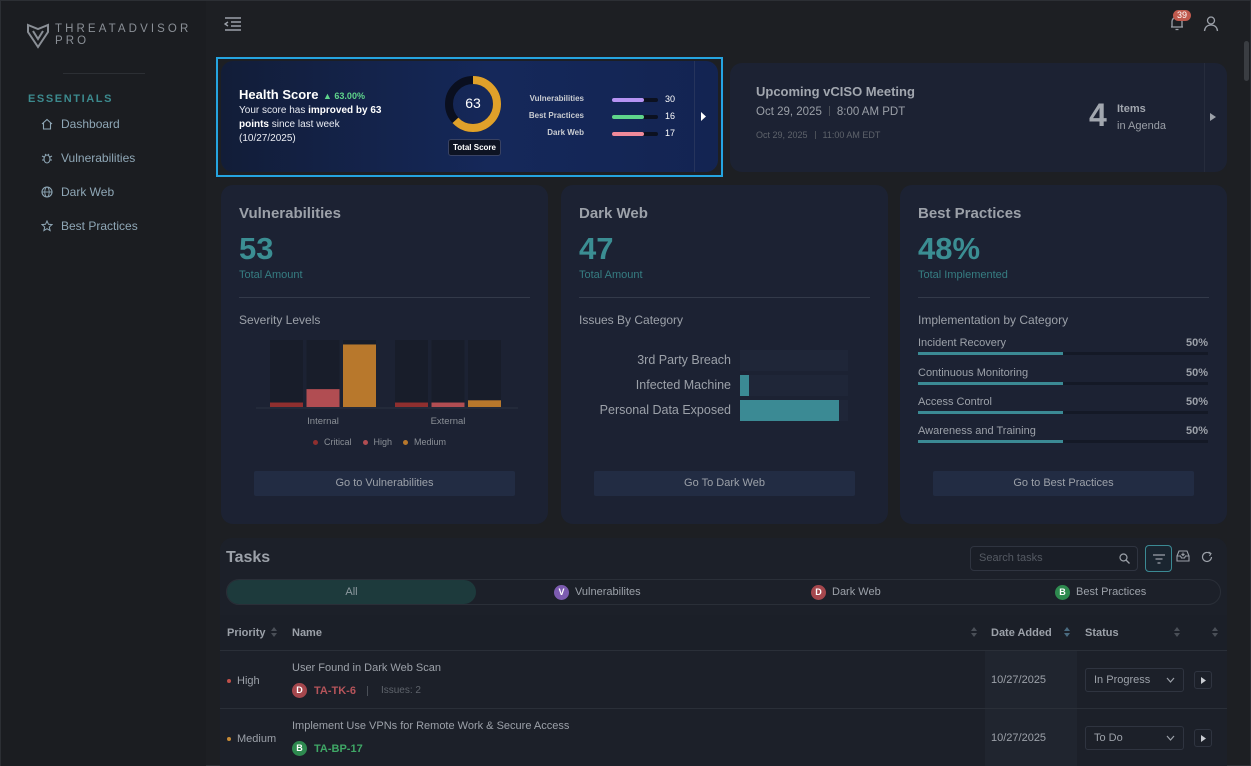 This screenshot has height=766, width=1251. I want to click on meeting-date: Oct 29, 2025, so click(789, 112).